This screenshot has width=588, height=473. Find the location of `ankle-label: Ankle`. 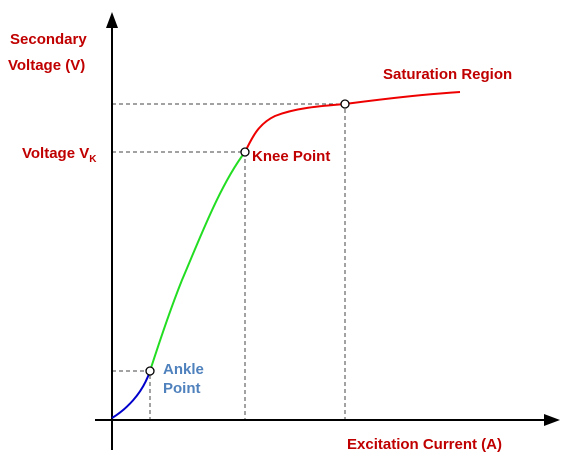

ankle-label: Ankle is located at coordinates (183, 369).